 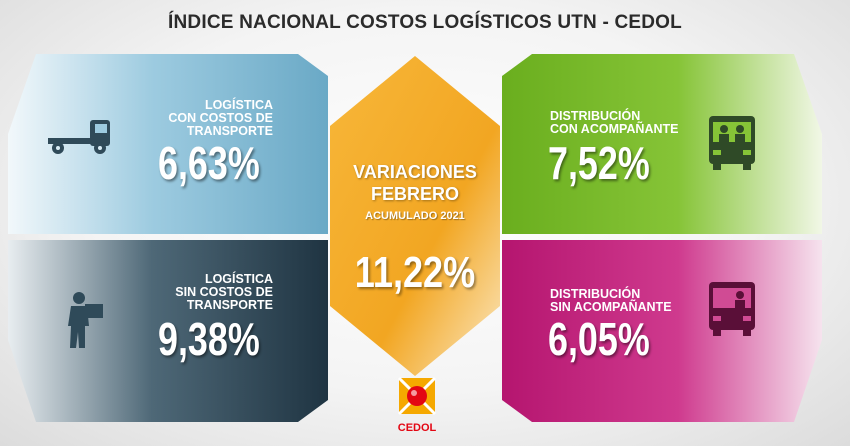 What do you see at coordinates (79, 137) in the screenshot?
I see `truck-icon` at bounding box center [79, 137].